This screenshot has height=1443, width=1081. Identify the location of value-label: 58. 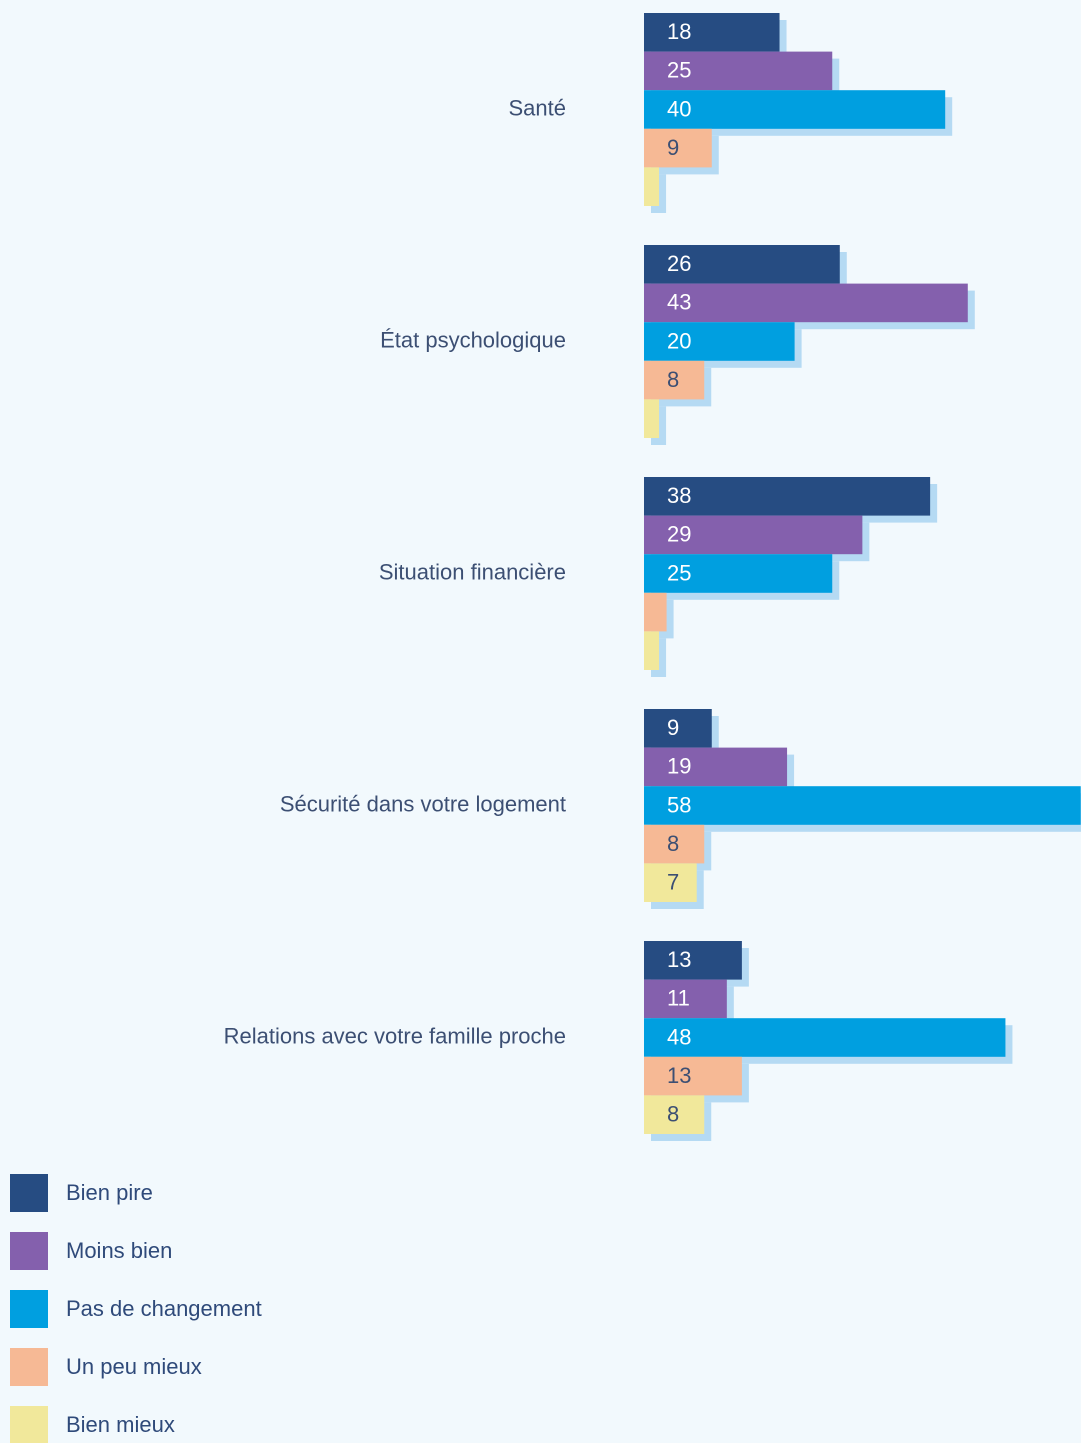
(679, 804).